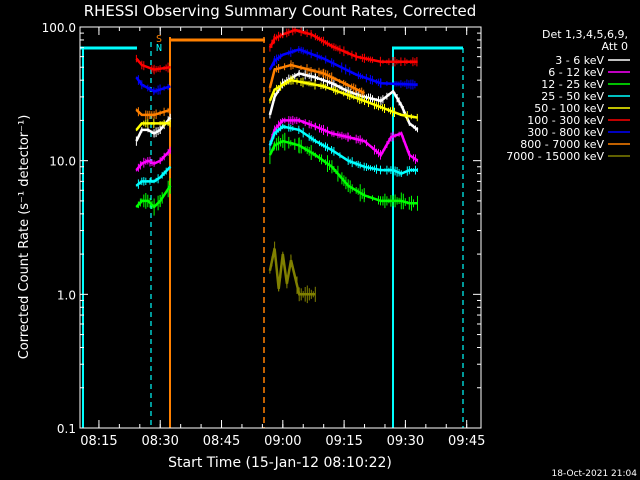 This screenshot has height=480, width=640. What do you see at coordinates (569, 108) in the screenshot?
I see `legend-label: 50 - 100 keV` at bounding box center [569, 108].